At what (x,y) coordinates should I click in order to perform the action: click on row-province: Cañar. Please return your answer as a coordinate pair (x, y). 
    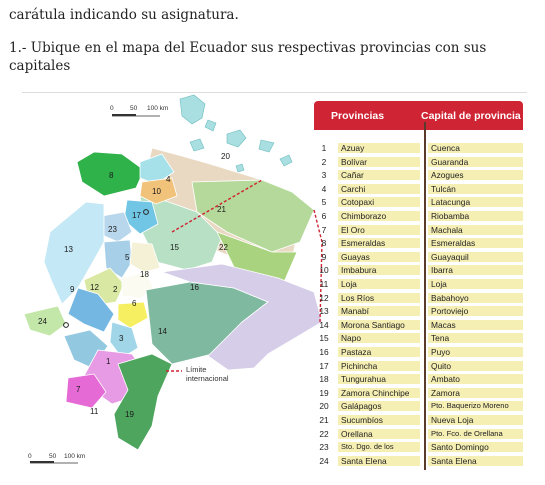
    Looking at the image, I should click on (379, 175).